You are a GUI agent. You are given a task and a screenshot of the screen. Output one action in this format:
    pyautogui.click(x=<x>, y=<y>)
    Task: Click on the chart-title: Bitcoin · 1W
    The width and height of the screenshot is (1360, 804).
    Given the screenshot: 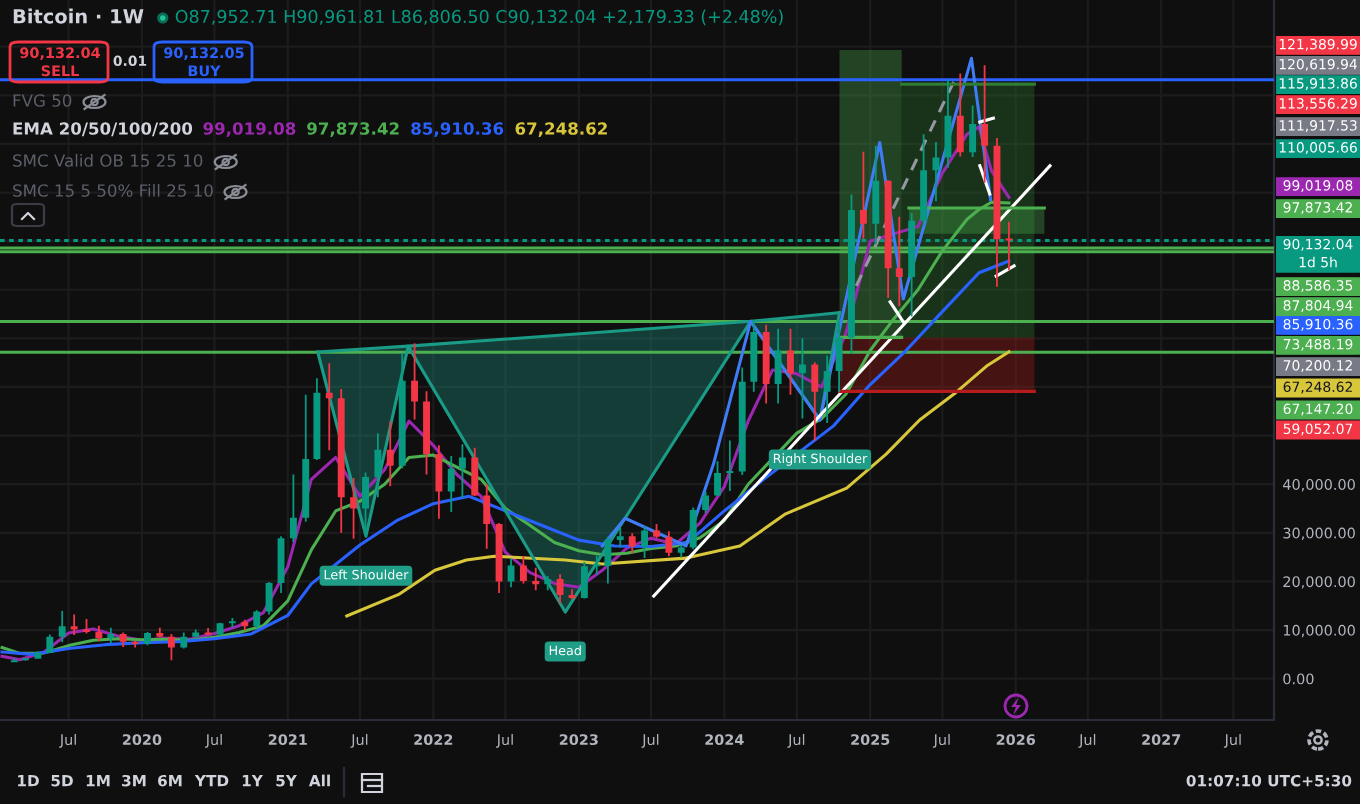 What is the action you would take?
    pyautogui.click(x=78, y=16)
    